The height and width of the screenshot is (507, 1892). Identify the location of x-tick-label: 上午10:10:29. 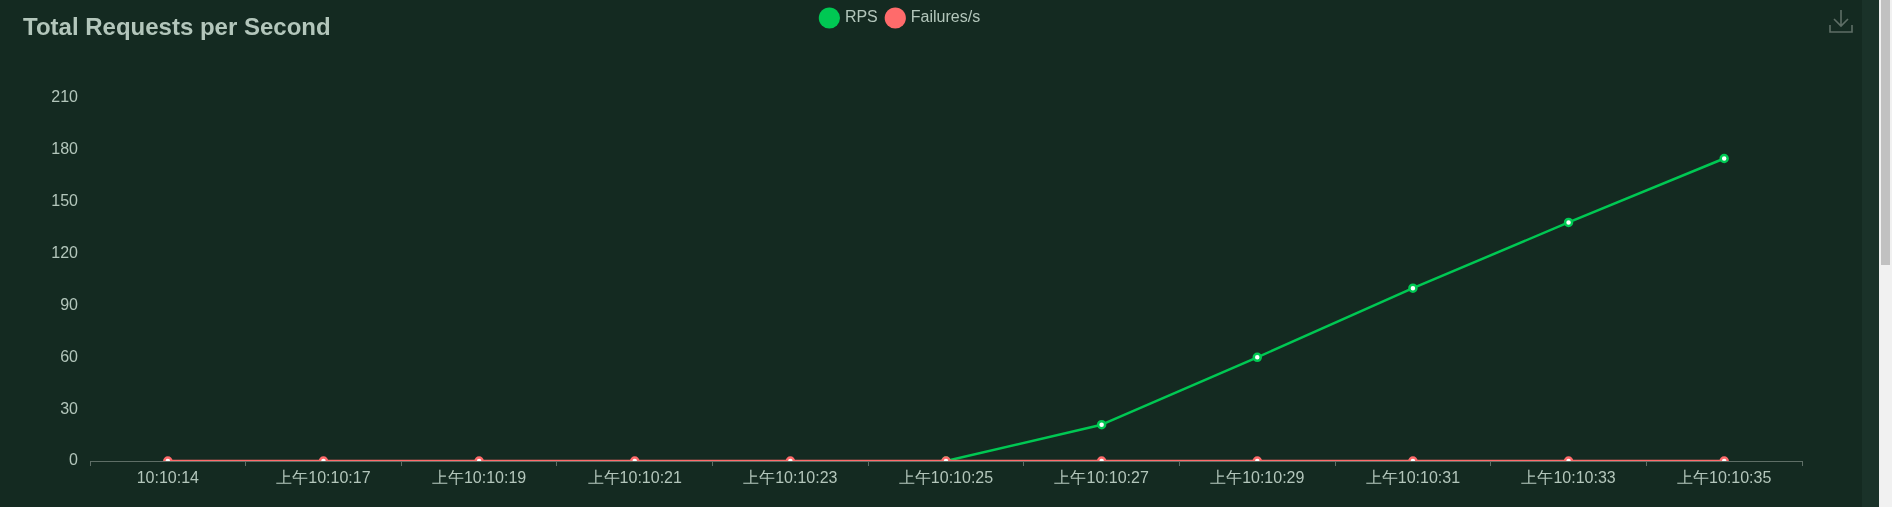
(1257, 478).